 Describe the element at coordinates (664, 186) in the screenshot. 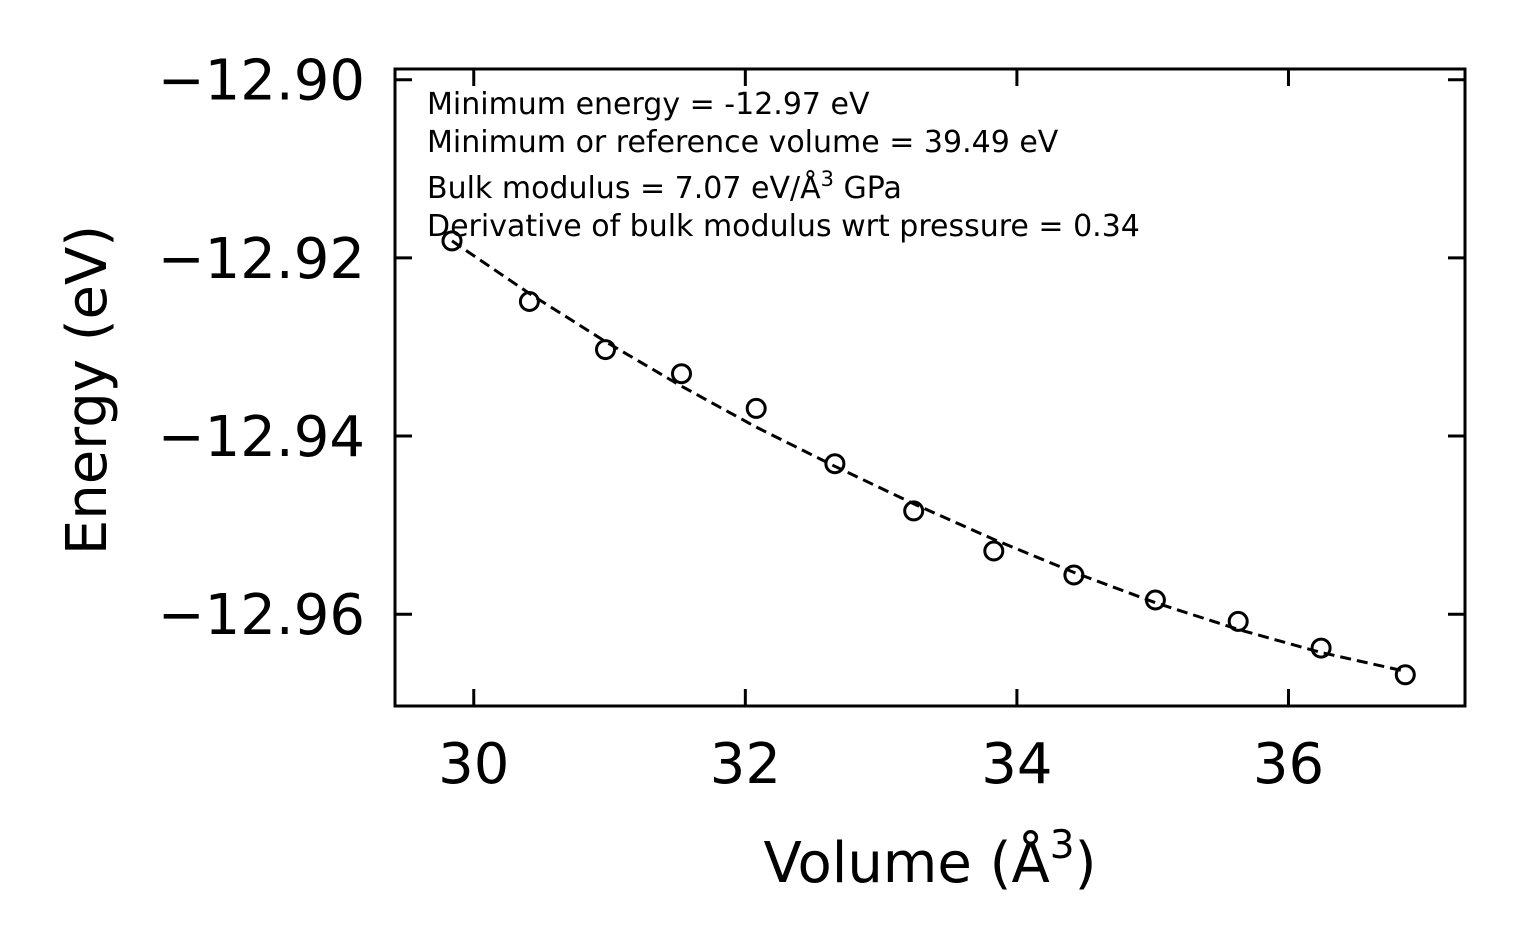

I see `annotation-bulk-modulus: Bulk modulus = 7.07 eV/Å3 GPa` at that location.